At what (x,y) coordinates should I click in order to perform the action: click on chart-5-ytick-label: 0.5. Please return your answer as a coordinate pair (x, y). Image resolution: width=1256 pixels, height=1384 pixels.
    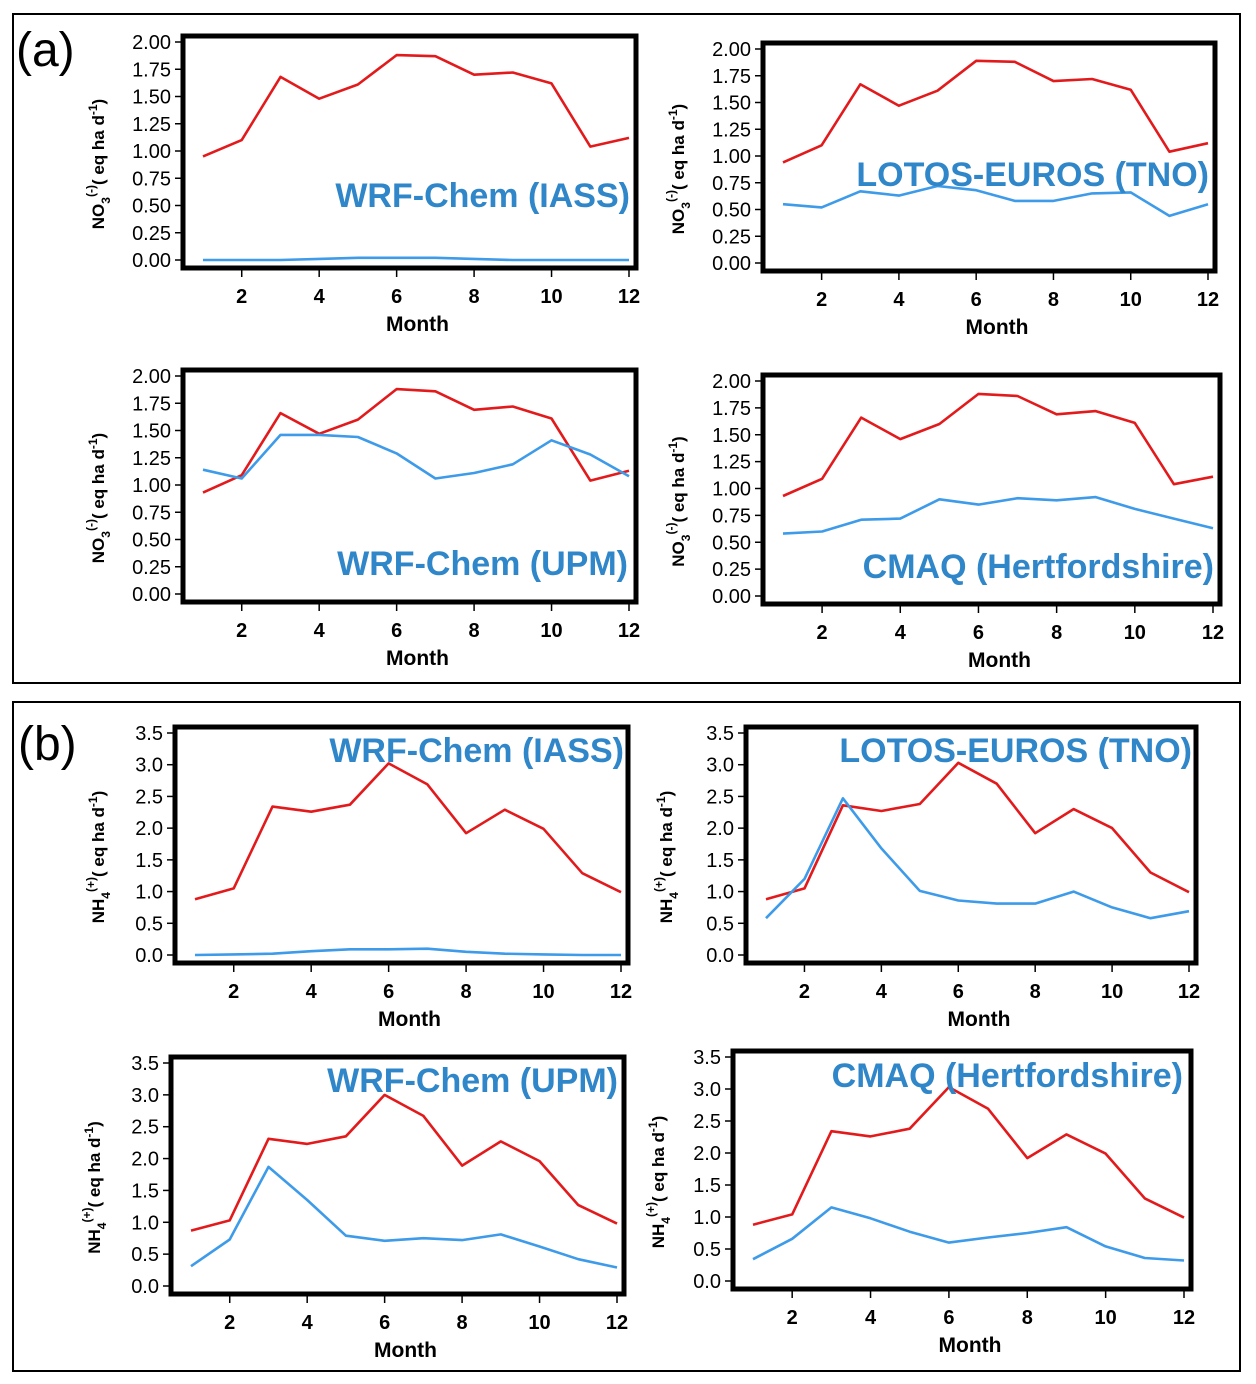
    Looking at the image, I should click on (149, 924).